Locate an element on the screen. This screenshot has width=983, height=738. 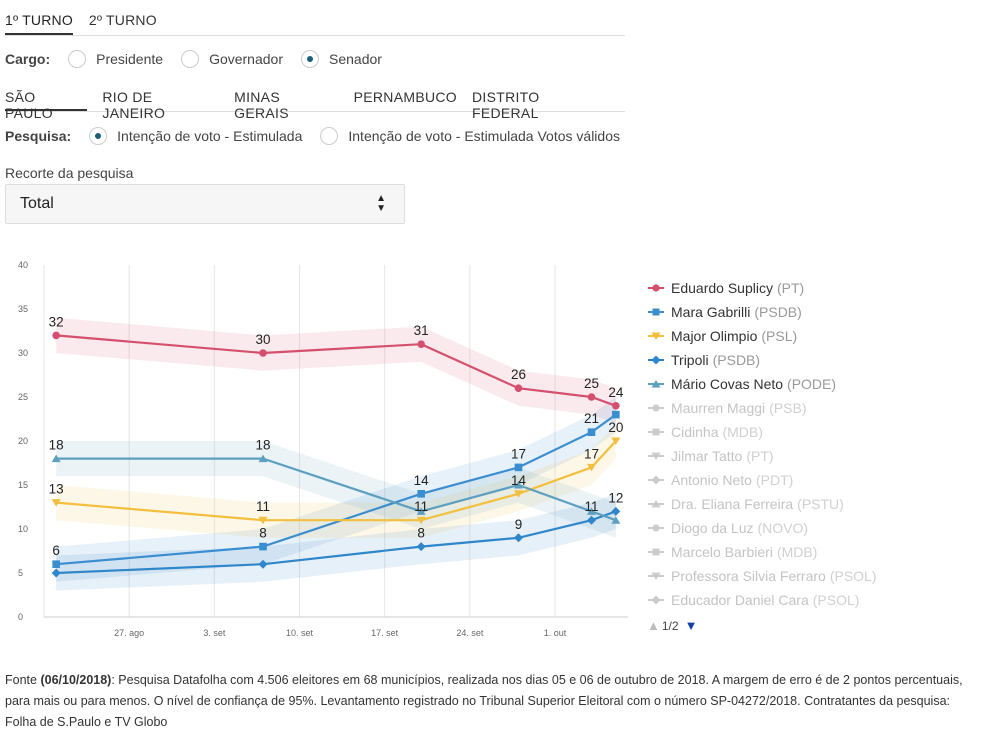
legend-name: Antonio Neto is located at coordinates (711, 480).